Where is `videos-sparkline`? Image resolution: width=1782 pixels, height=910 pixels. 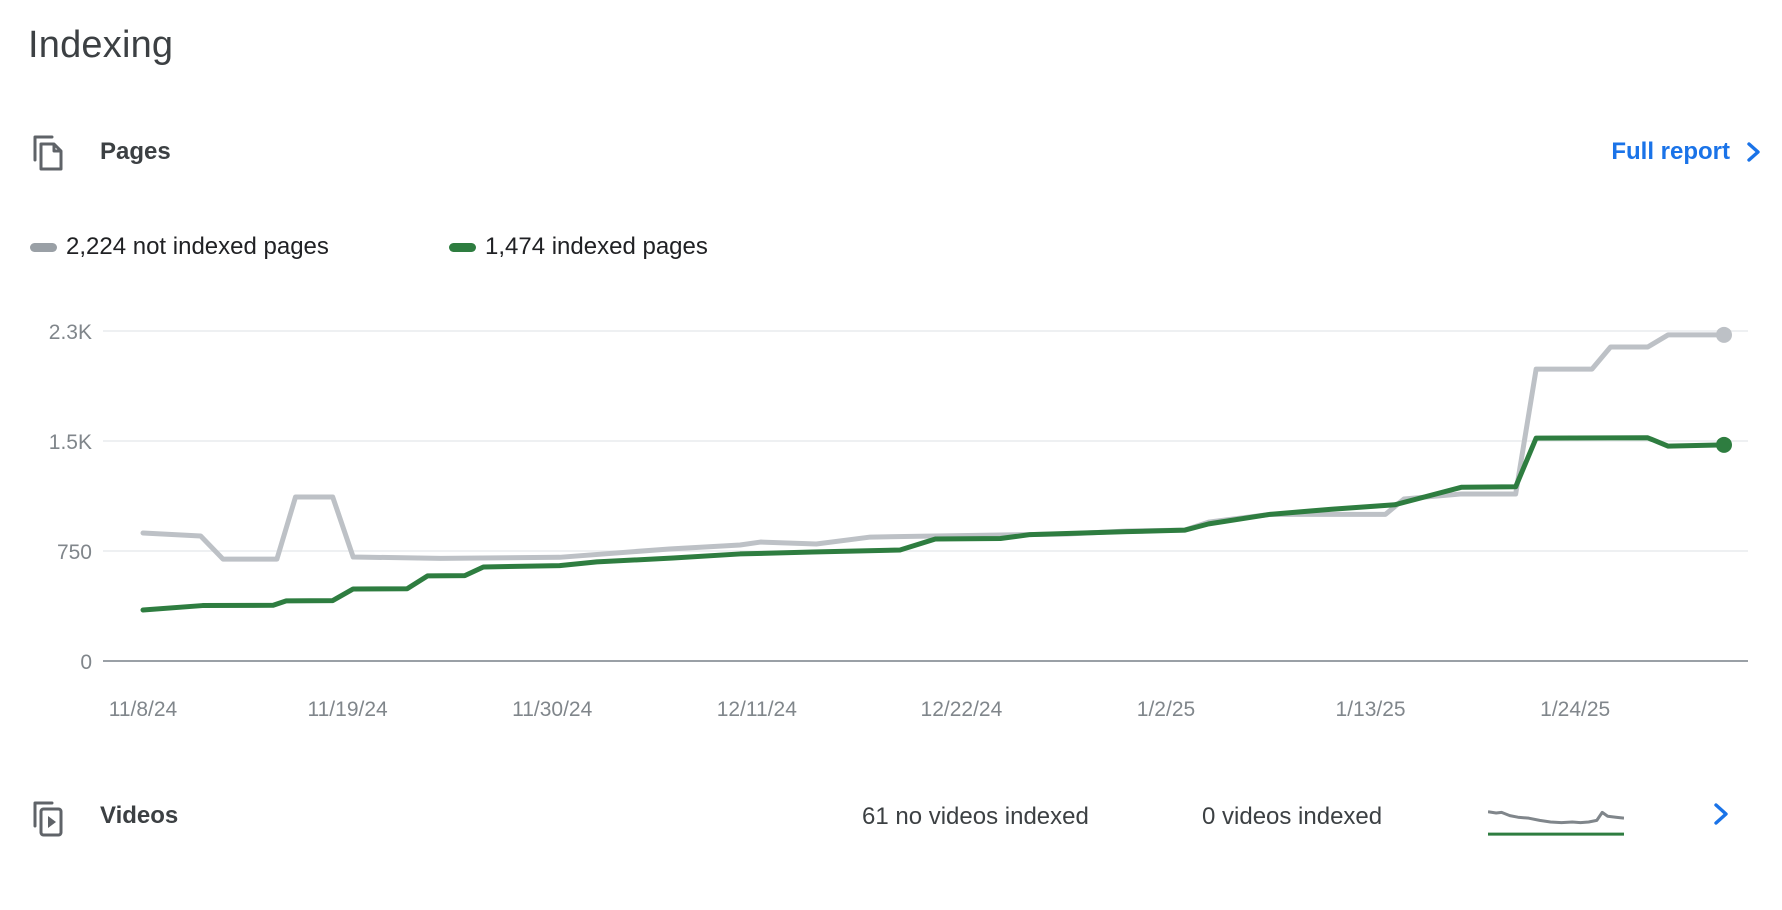
videos-sparkline is located at coordinates (1556, 823).